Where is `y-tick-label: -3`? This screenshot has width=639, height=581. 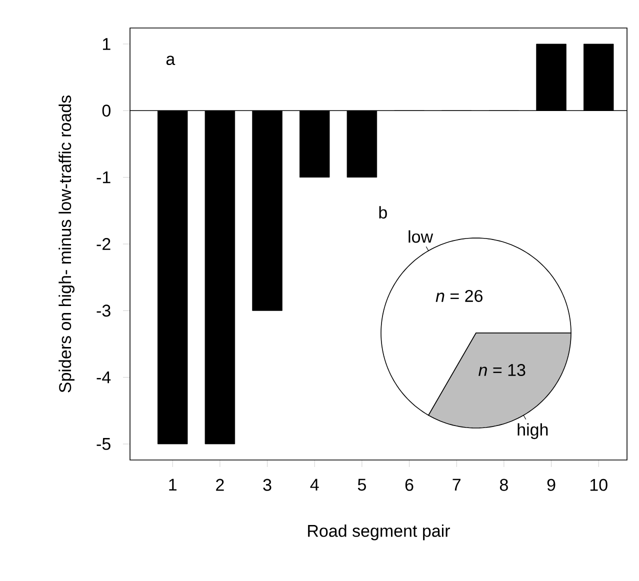 y-tick-label: -3 is located at coordinates (103, 310).